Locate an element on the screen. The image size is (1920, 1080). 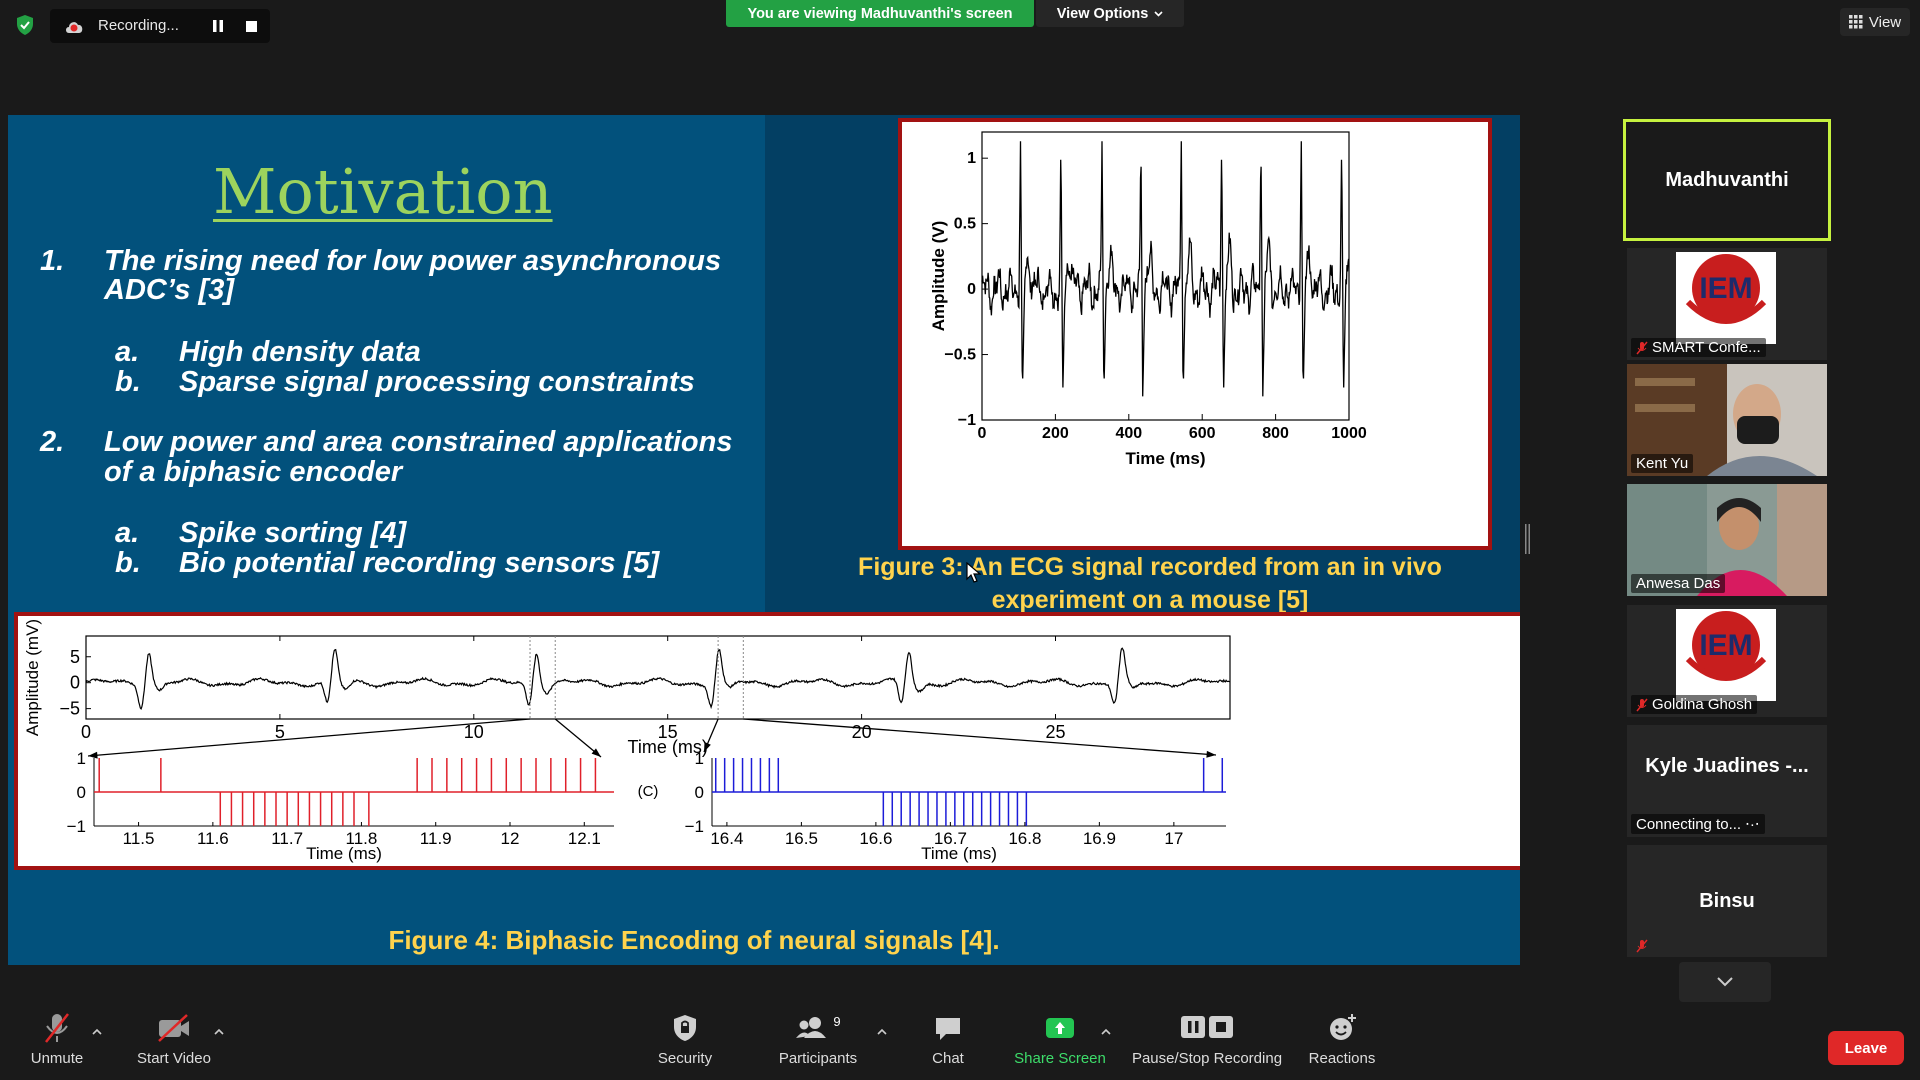
share-screen-button: Share Screen is located at coordinates (1060, 1039).